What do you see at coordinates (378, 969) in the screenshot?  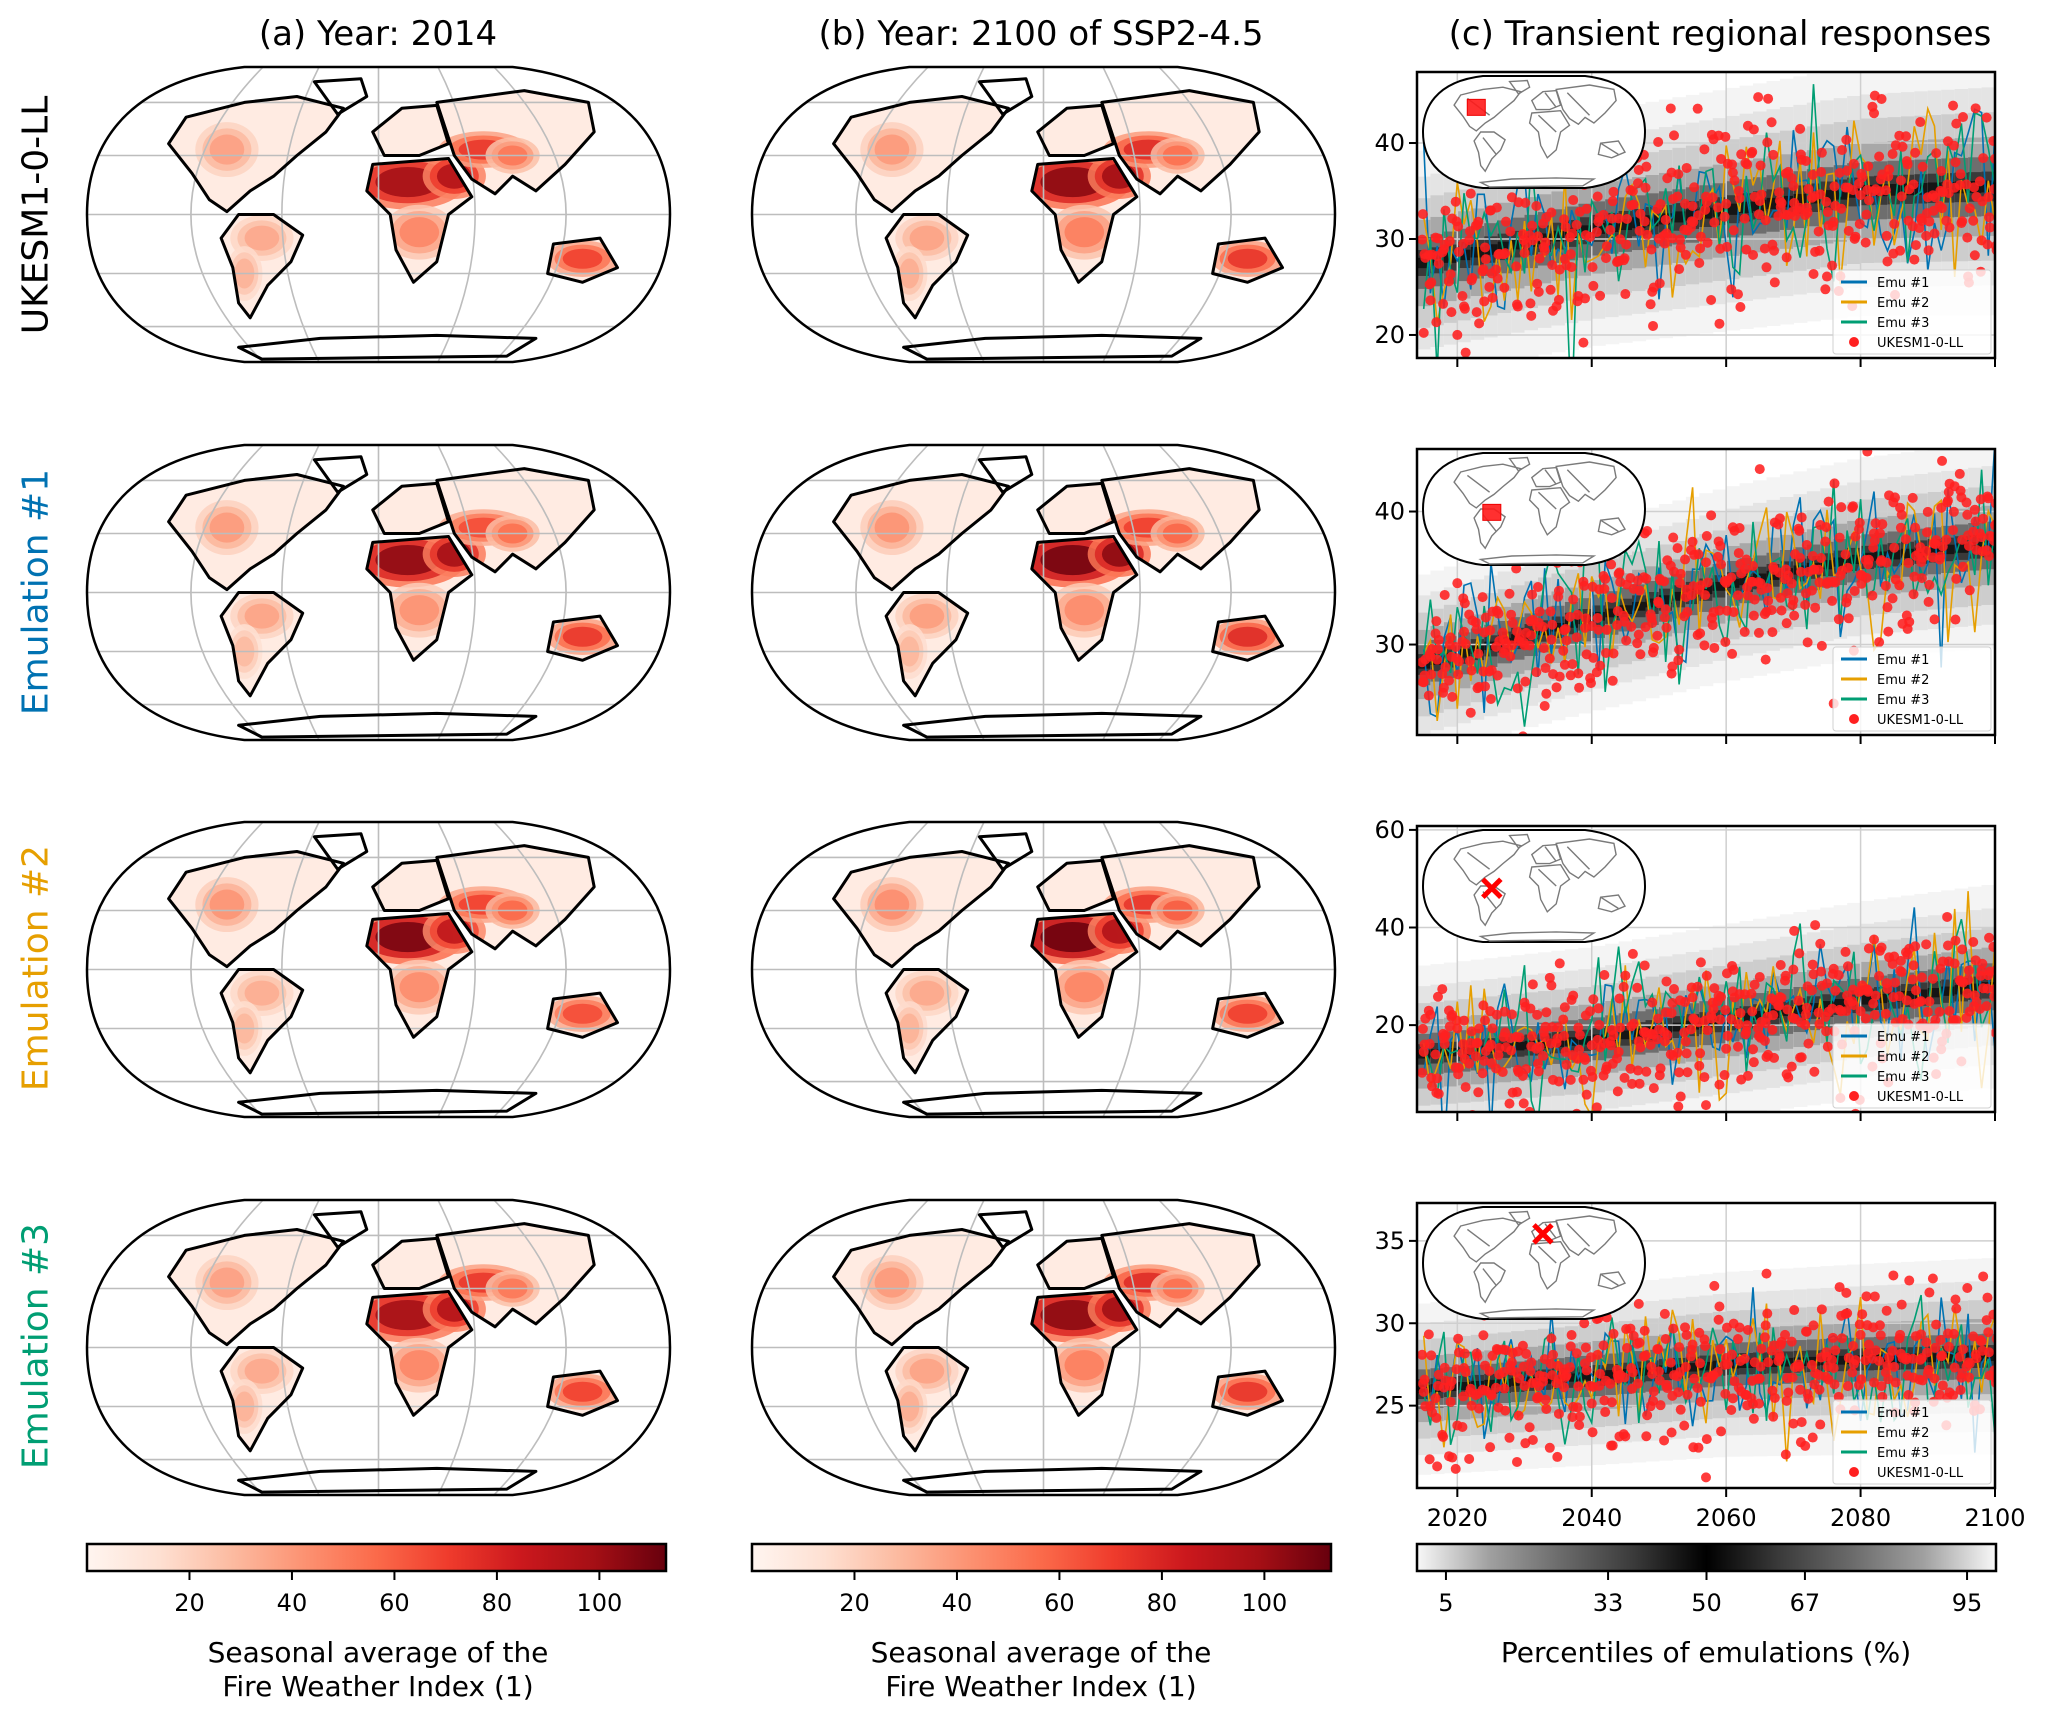 I see `map-frame` at bounding box center [378, 969].